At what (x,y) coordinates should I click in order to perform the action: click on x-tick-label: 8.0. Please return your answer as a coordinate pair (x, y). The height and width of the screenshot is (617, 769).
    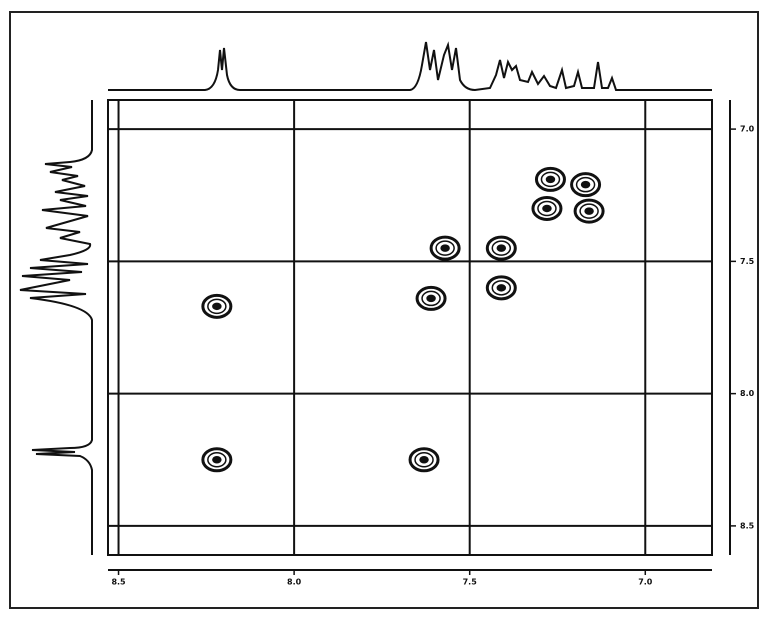
    Looking at the image, I should click on (294, 582).